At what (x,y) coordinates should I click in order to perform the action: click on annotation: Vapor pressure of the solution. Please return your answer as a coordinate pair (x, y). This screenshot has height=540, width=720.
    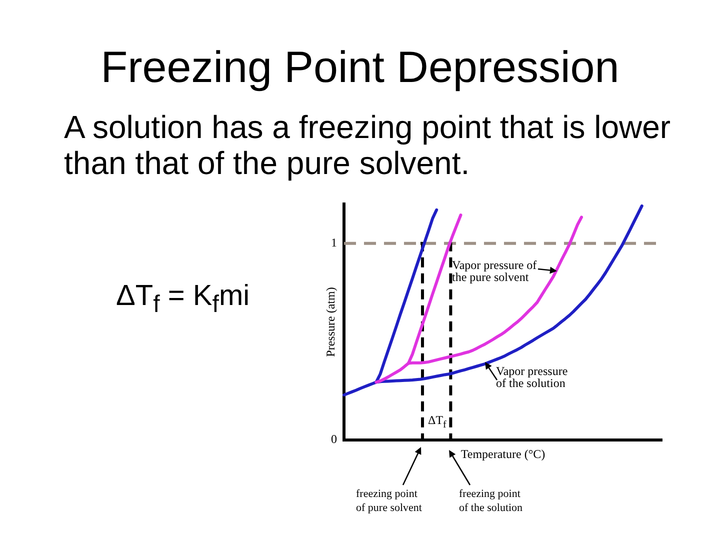
    Looking at the image, I should click on (532, 377).